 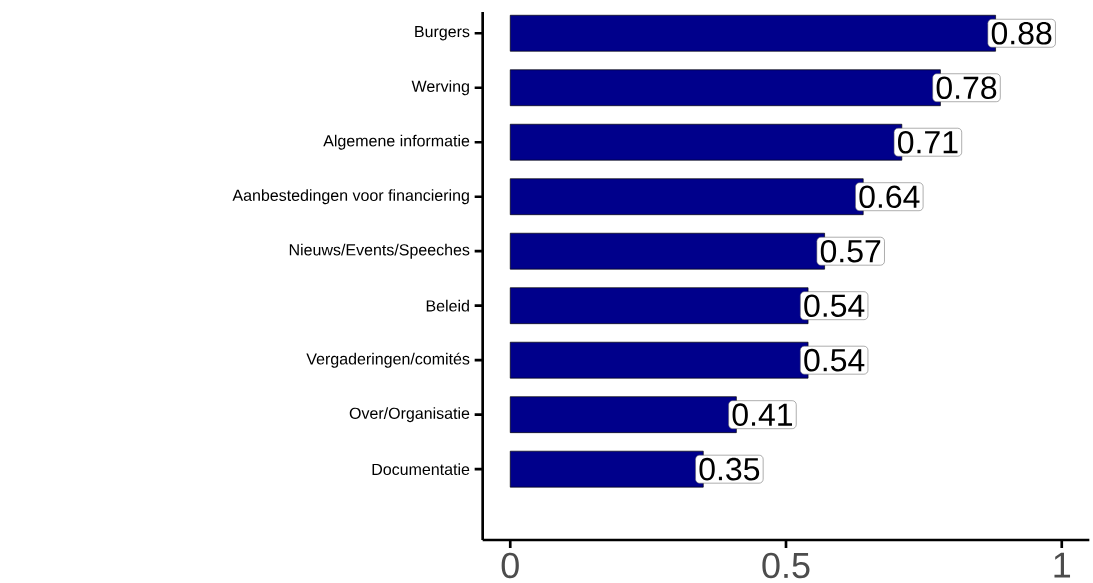 I want to click on y-tick-label: Documentatie, so click(x=421, y=469).